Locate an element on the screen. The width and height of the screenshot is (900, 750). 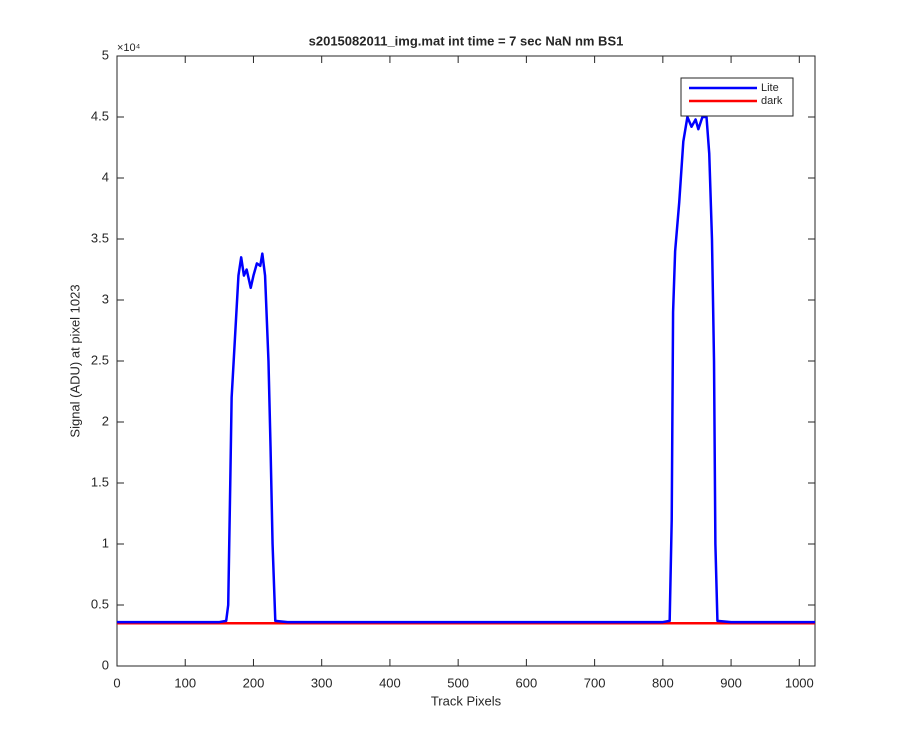
y-tick-label: 1 is located at coordinates (105, 542).